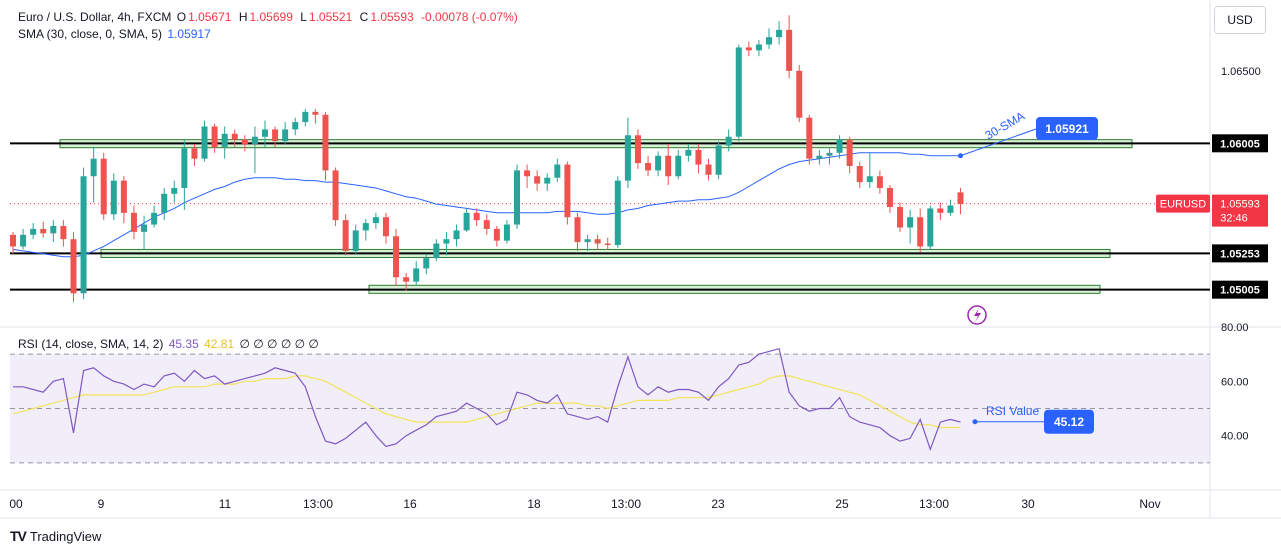 The width and height of the screenshot is (1281, 559). What do you see at coordinates (95, 17) in the screenshot?
I see `symbol-title: Euro / U.S. Dollar, 4h, FXCM` at bounding box center [95, 17].